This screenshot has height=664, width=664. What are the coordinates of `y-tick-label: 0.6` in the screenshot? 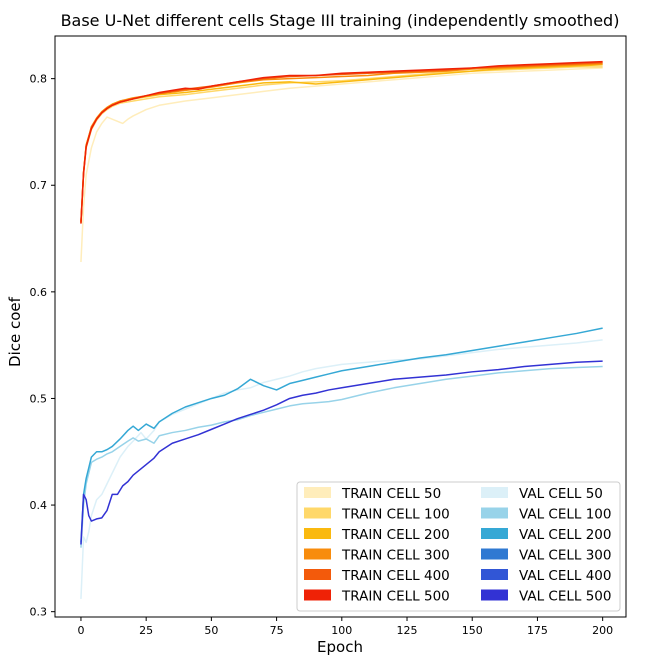 It's located at (39, 292).